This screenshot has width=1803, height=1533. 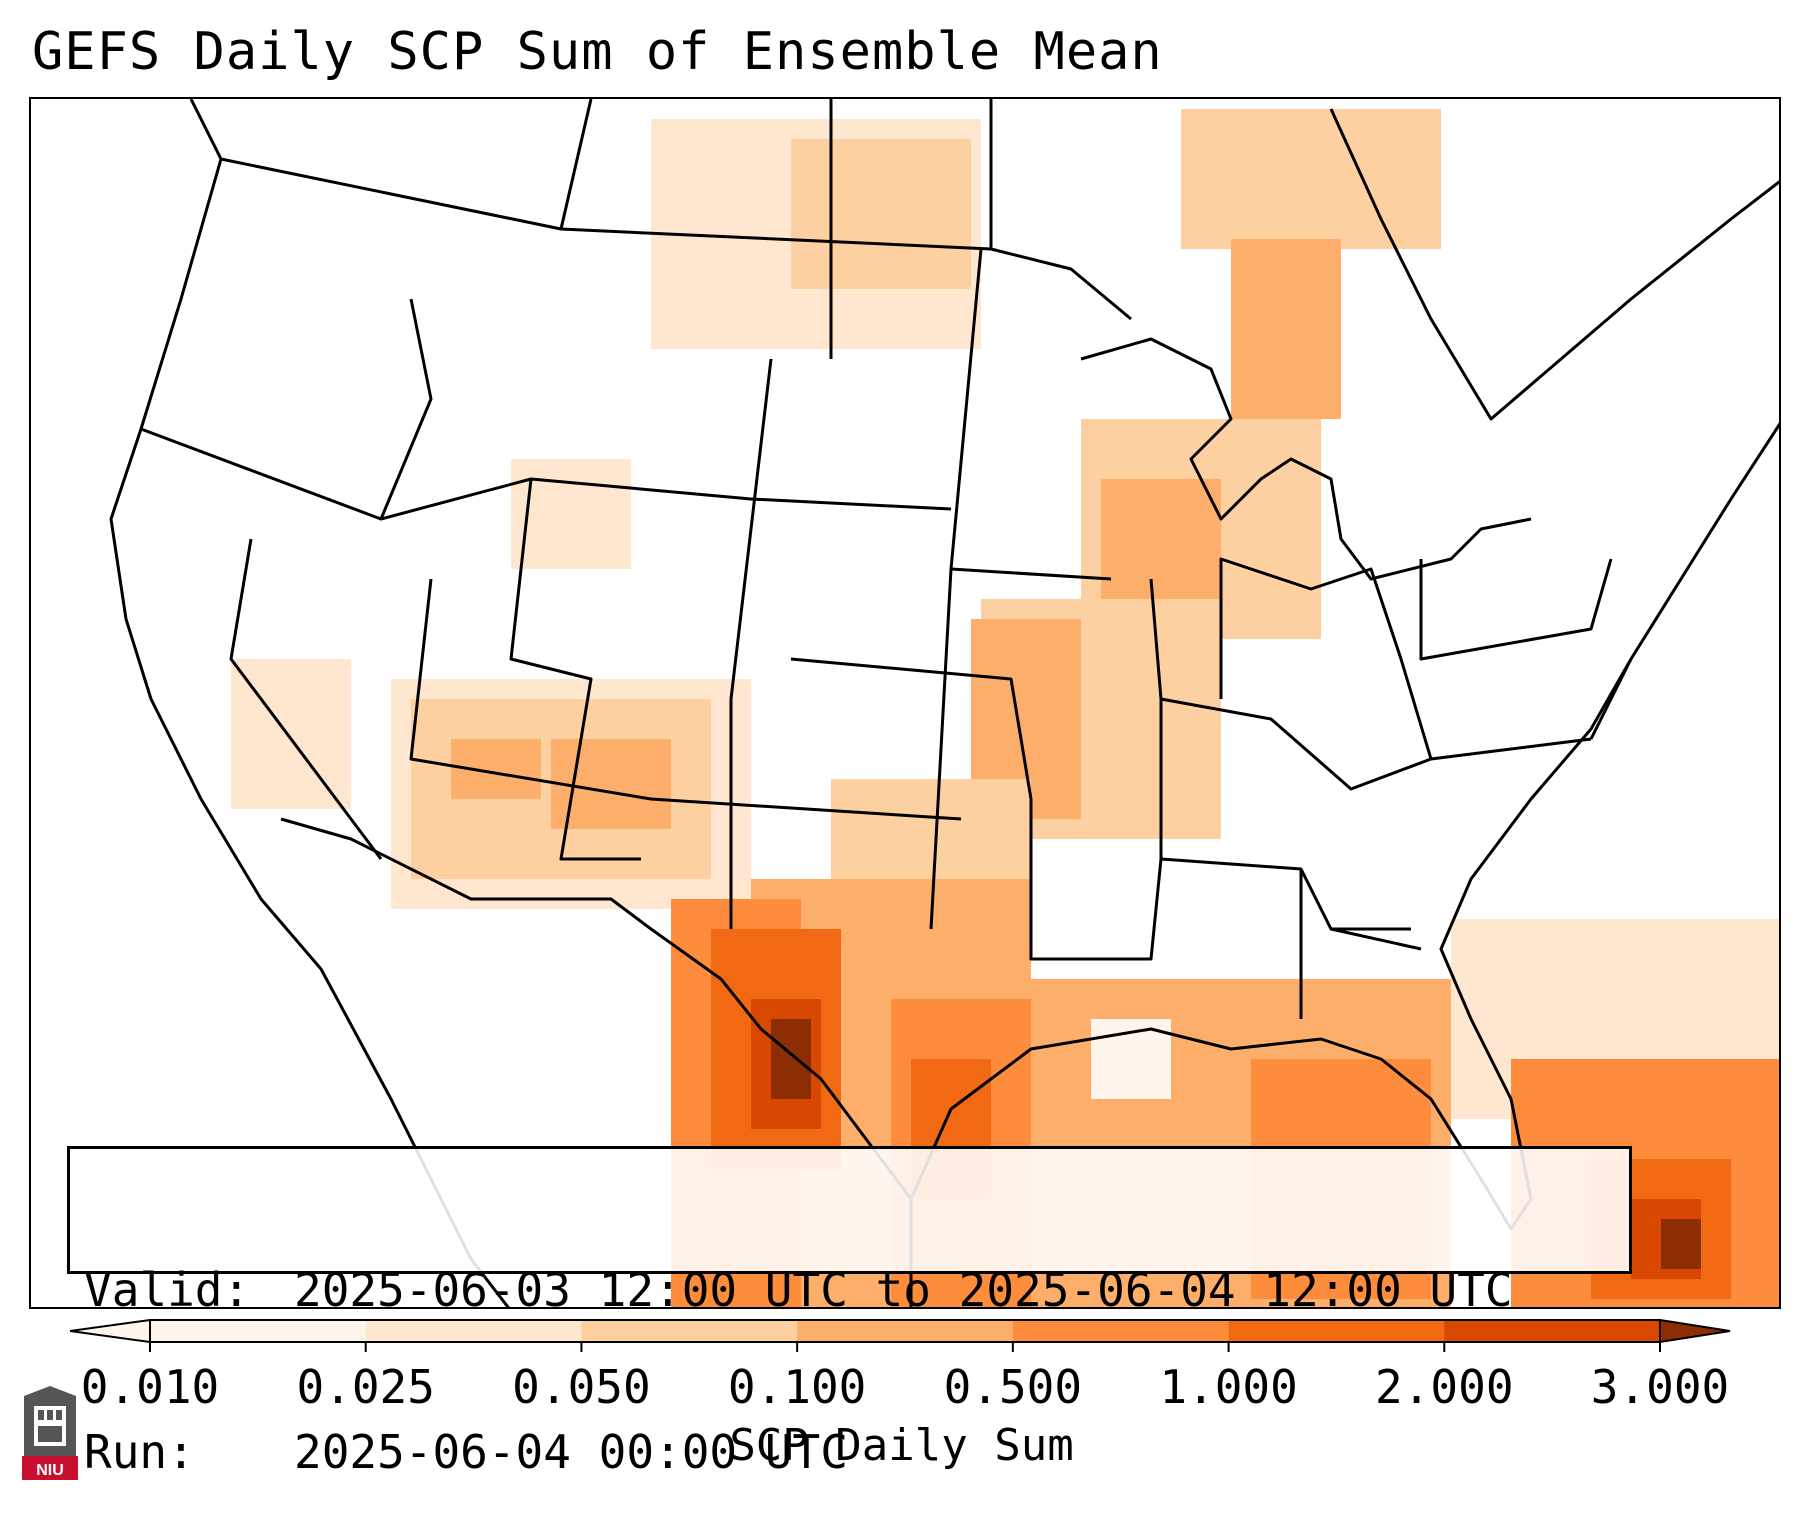 What do you see at coordinates (365, 1387) in the screenshot?
I see `colorbar-tick-label: 0.025` at bounding box center [365, 1387].